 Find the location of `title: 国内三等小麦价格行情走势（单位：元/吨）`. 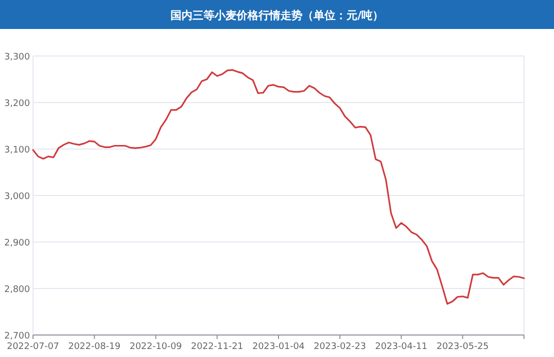

title: 国内三等小麦价格行情走势（单位：元/吨） is located at coordinates (277, 15).